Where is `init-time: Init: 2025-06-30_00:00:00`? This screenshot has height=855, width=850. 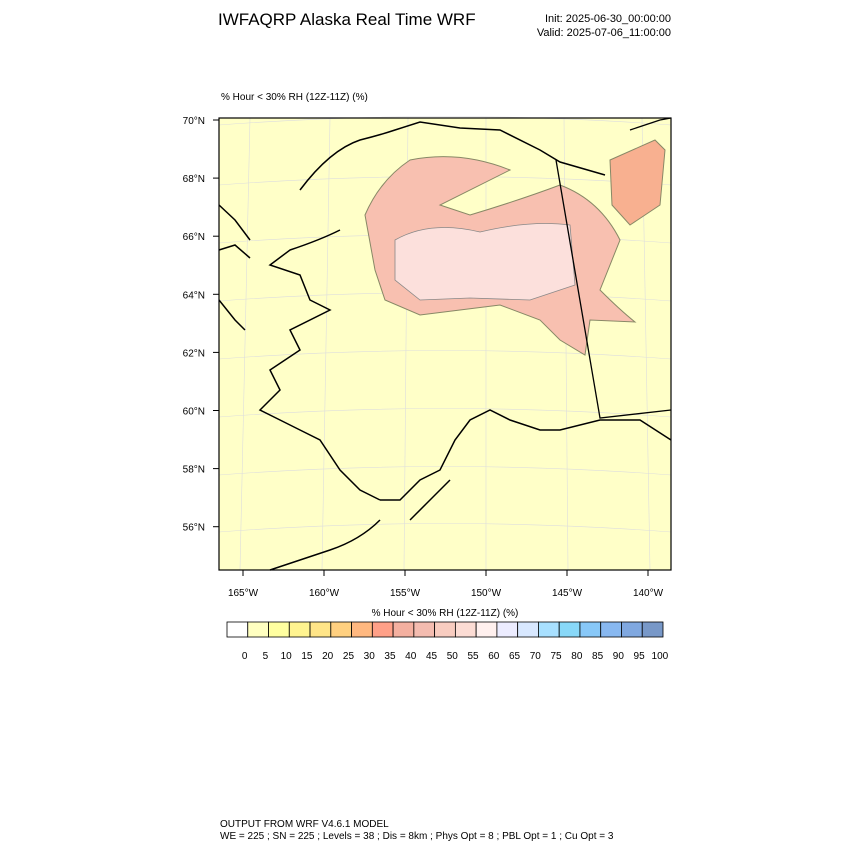 init-time: Init: 2025-06-30_00:00:00 is located at coordinates (608, 19).